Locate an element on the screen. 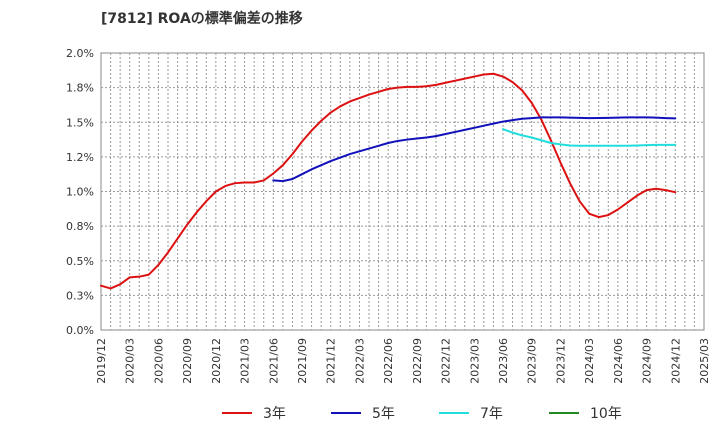 This screenshot has width=720, height=440. x-tick-label: 2023/12 is located at coordinates (560, 361).